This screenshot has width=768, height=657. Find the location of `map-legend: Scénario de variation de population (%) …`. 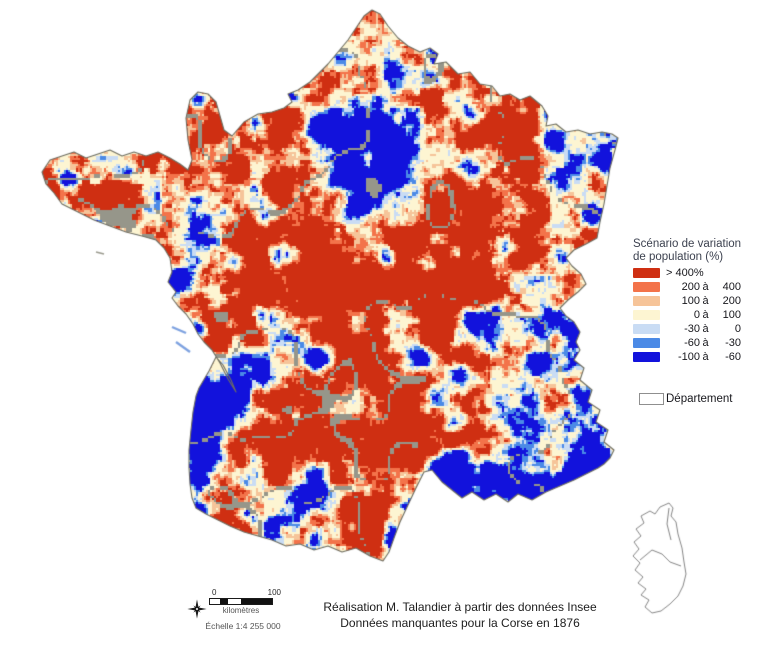

map-legend: Scénario de variation de population (%) … is located at coordinates (699, 321).